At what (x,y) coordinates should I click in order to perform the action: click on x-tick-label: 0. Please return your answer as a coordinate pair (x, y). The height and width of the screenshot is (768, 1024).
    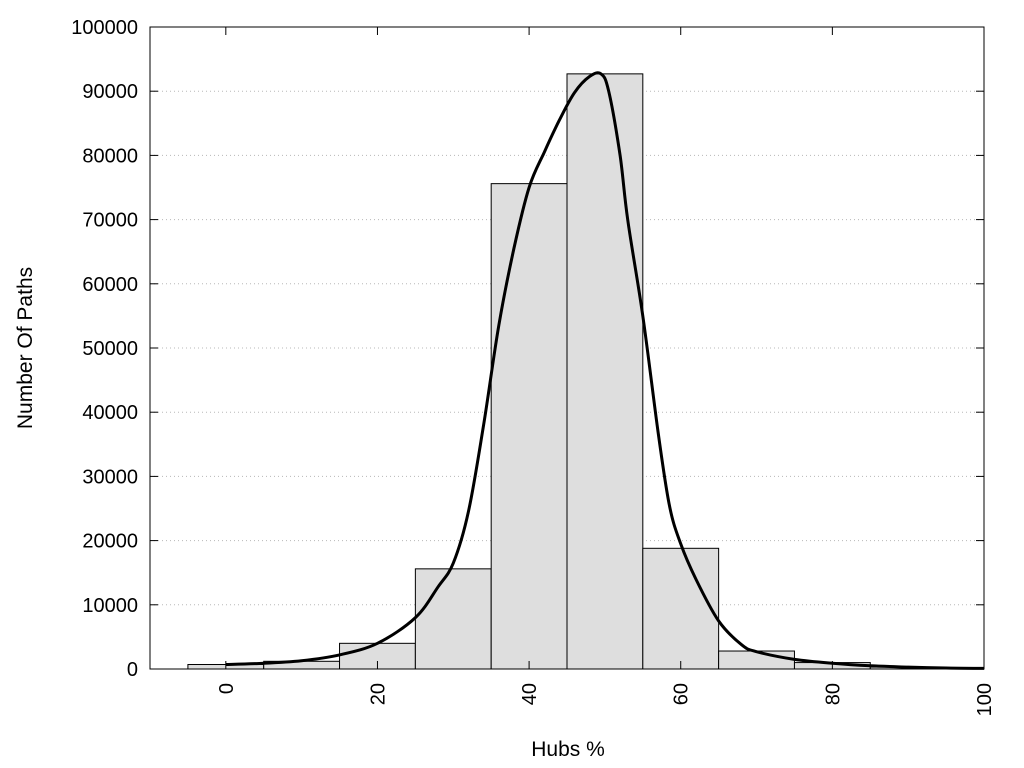
    Looking at the image, I should click on (227, 688).